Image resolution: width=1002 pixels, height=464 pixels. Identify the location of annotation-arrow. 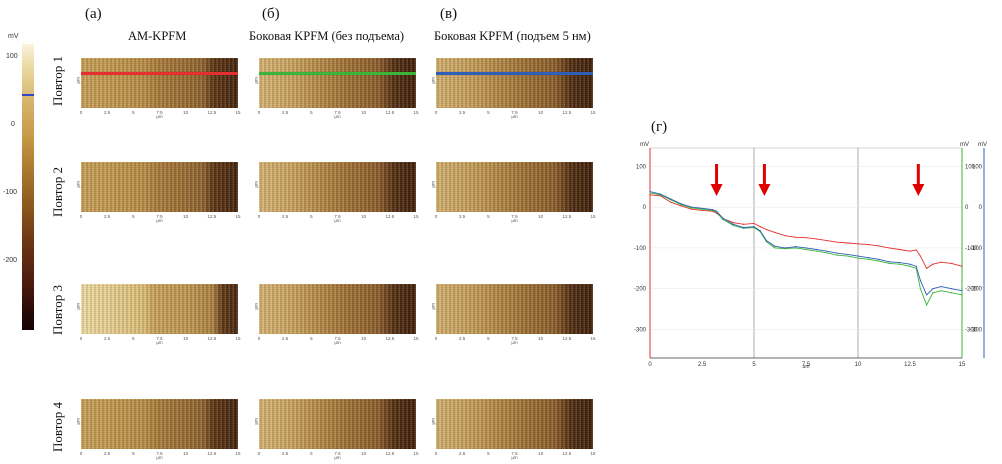
(918, 180).